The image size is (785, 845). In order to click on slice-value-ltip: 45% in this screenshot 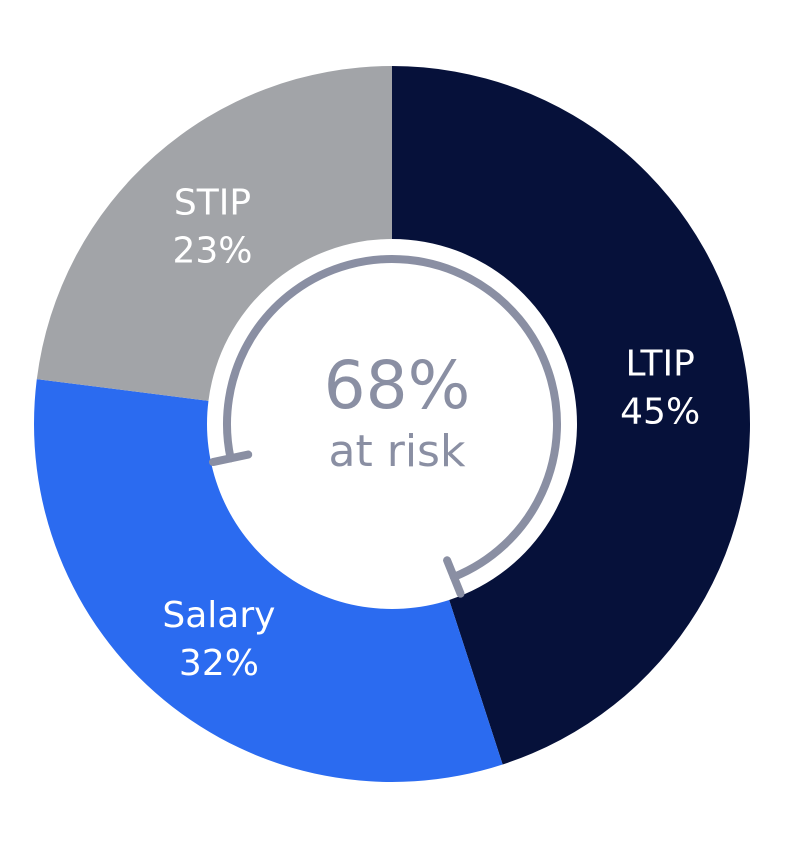, I will do `click(660, 412)`.